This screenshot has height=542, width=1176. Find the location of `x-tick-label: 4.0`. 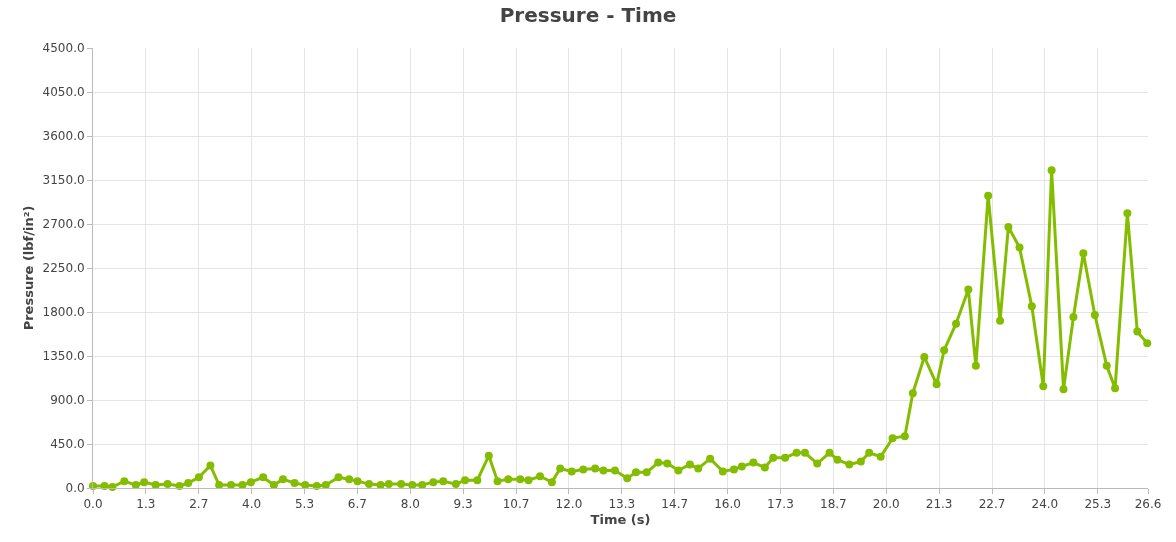

x-tick-label: 4.0 is located at coordinates (252, 504).